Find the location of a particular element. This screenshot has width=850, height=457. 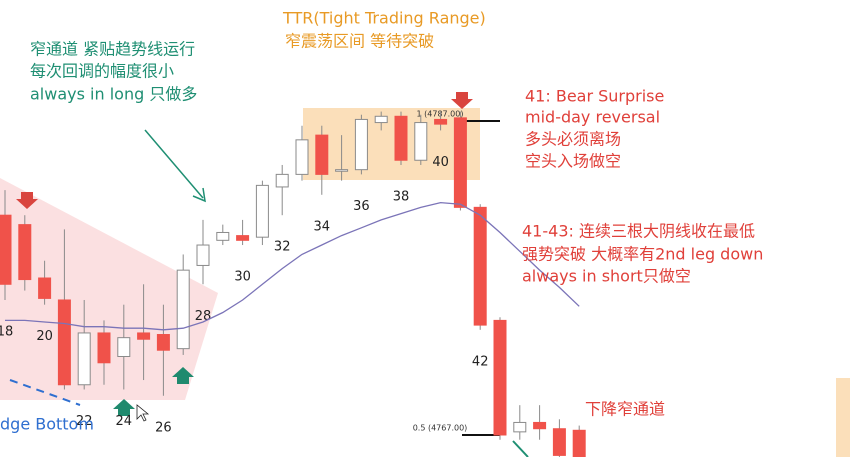

bar-number: 26 is located at coordinates (163, 427).